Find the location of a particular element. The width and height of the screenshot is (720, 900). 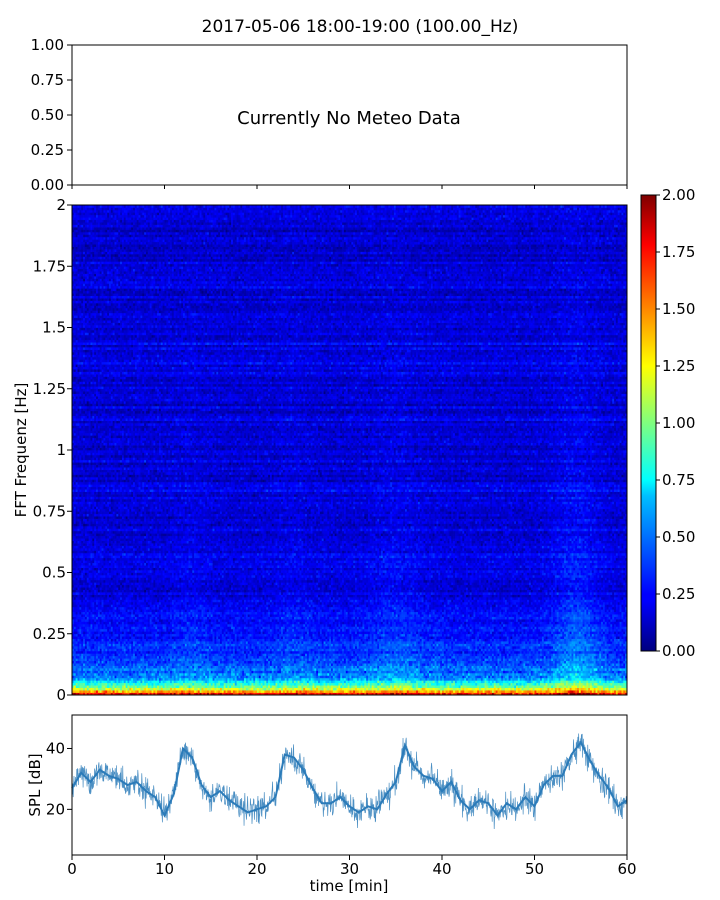

meteo-y-tick-label: 1.00 is located at coordinates (47, 45).